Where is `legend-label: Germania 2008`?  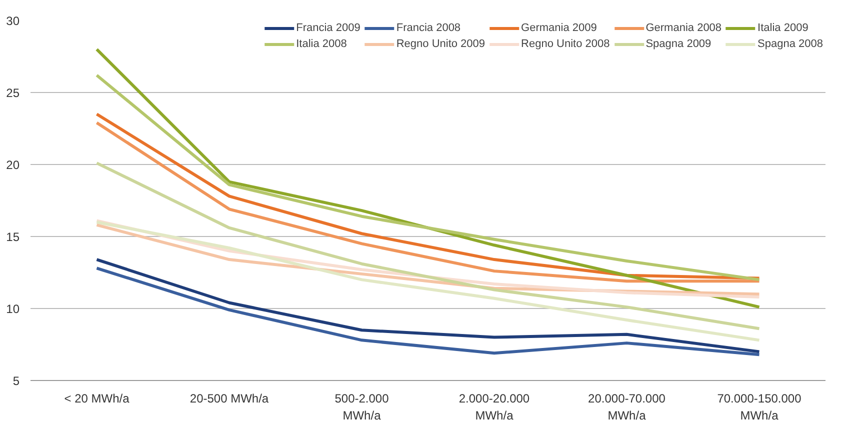 legend-label: Germania 2008 is located at coordinates (684, 28).